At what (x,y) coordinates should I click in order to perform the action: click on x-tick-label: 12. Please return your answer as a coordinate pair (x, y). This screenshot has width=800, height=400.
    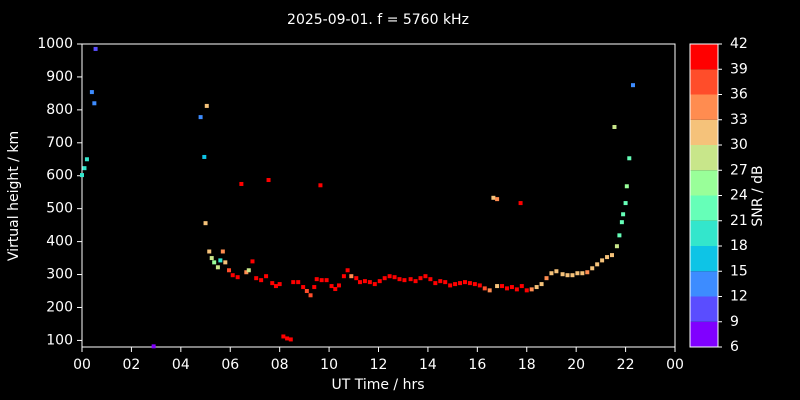
    Looking at the image, I should click on (379, 365).